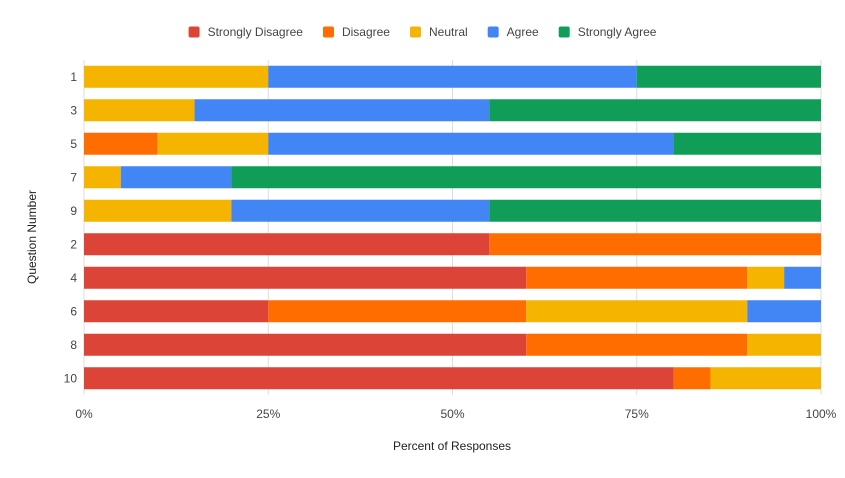 Image resolution: width=845 pixels, height=478 pixels. Describe the element at coordinates (71, 378) in the screenshot. I see `y-tick-label: 10` at that location.